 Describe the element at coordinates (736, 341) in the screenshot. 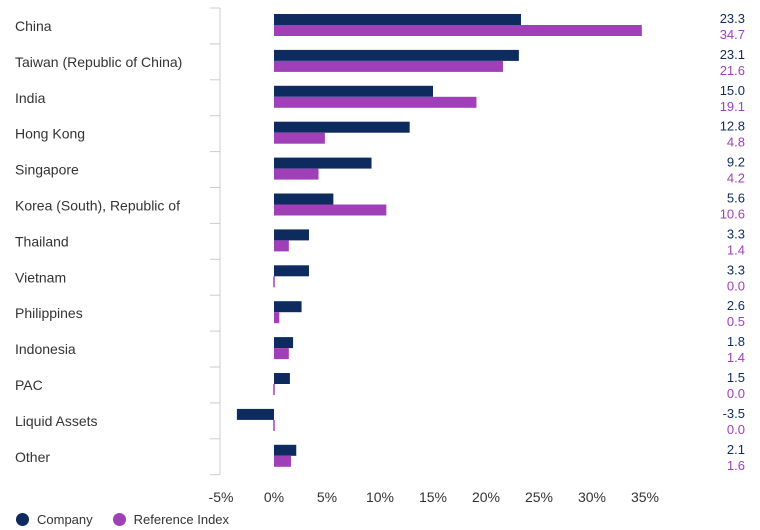

I see `company-value-label: 1.8` at that location.